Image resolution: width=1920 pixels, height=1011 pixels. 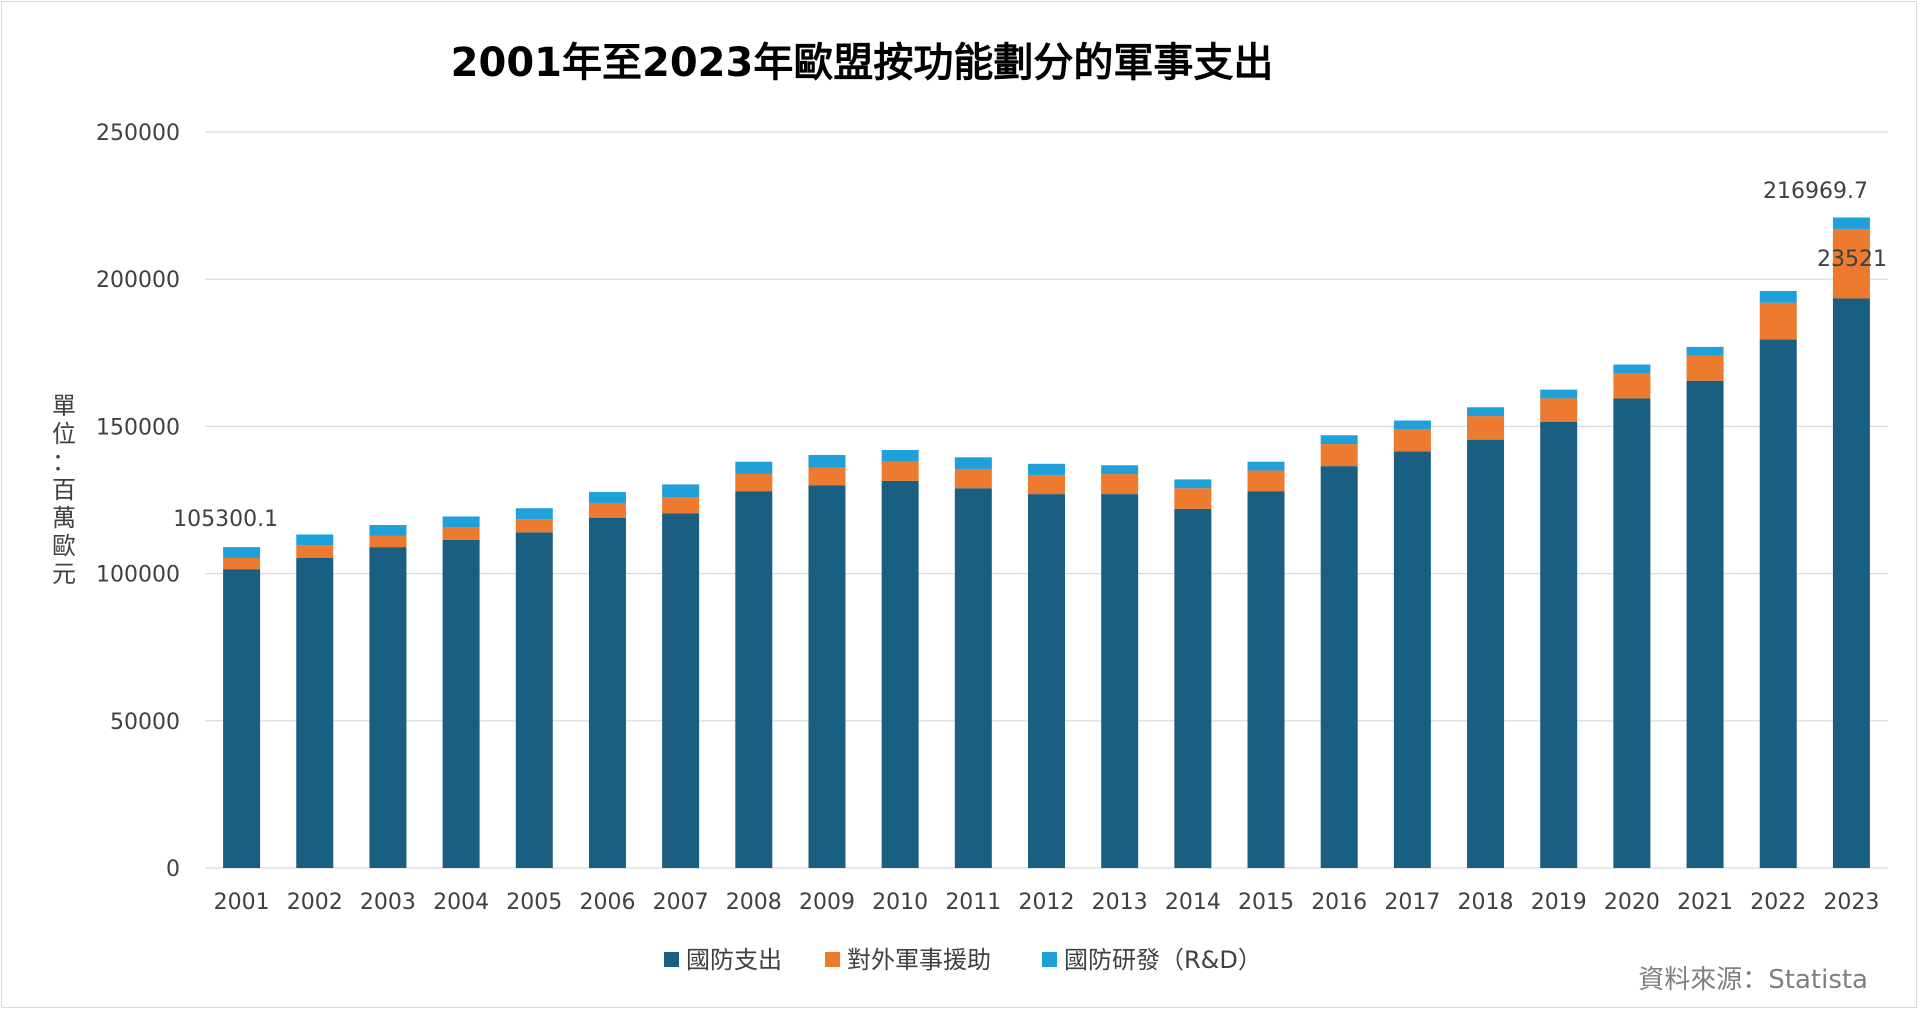 I want to click on legend-item-label: 國防研發（R&D）, so click(x=1163, y=960).